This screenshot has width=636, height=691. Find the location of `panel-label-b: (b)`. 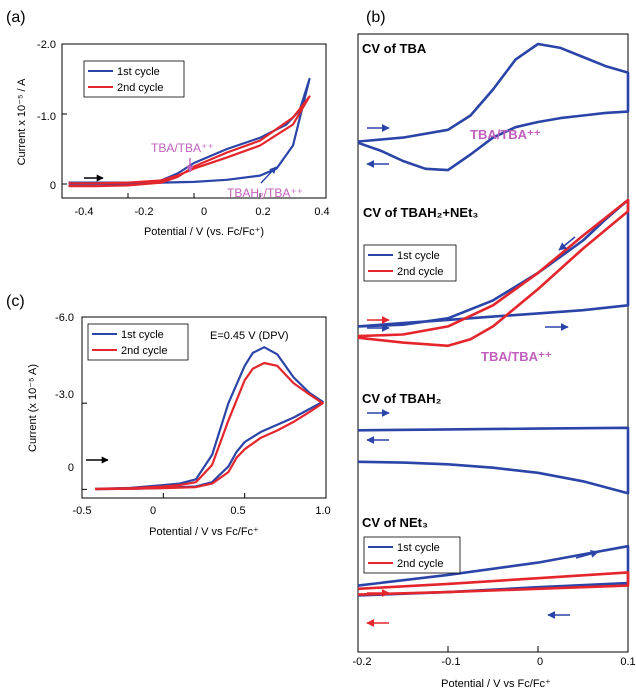

panel-label-b: (b) is located at coordinates (376, 17).